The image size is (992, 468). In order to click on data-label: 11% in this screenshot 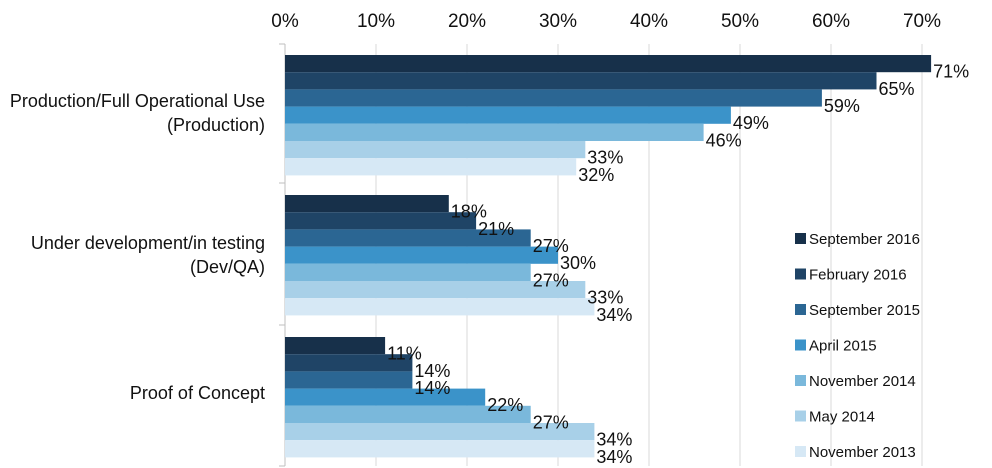, I will do `click(404, 354)`.